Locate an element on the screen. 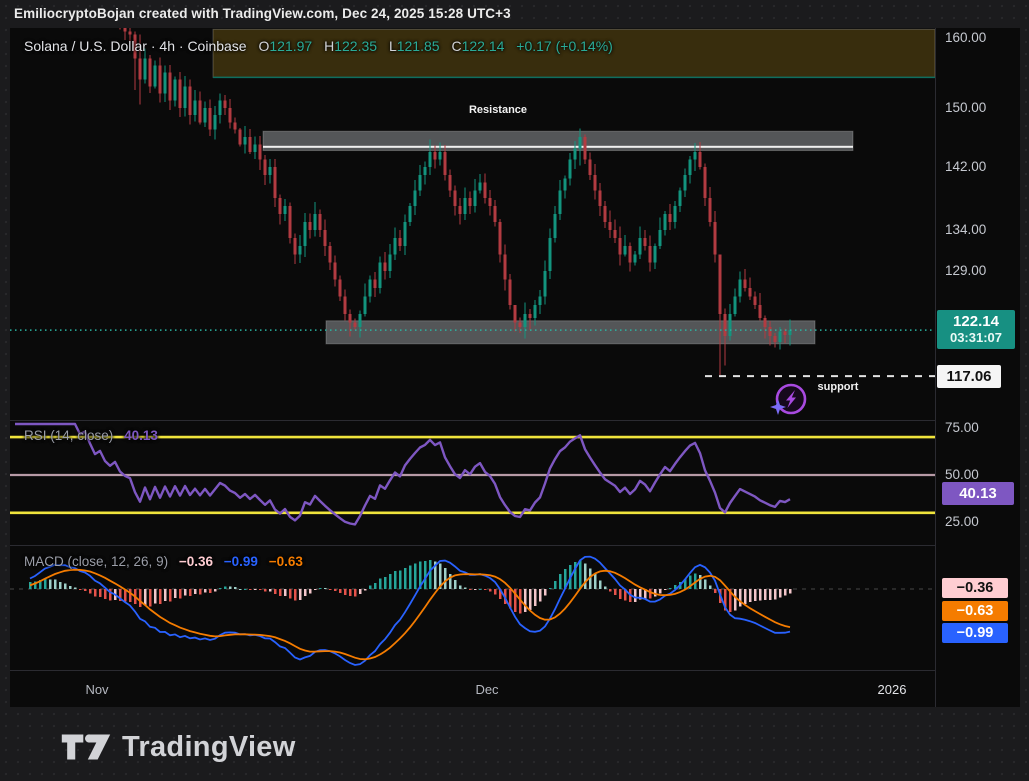  timeframe-label: 4h is located at coordinates (167, 46).